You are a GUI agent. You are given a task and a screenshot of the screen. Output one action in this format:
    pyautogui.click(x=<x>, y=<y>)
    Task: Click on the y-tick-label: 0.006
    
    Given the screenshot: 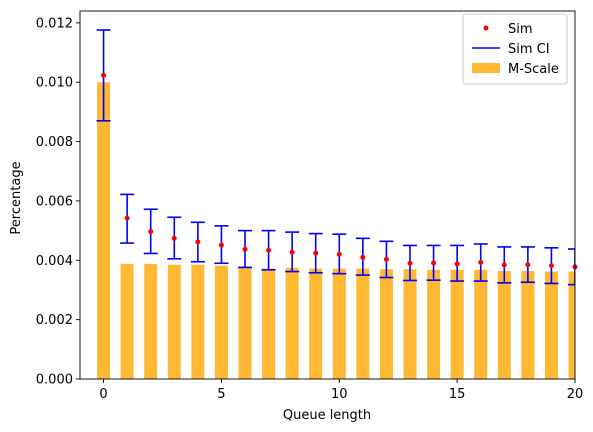 What is the action you would take?
    pyautogui.click(x=54, y=201)
    